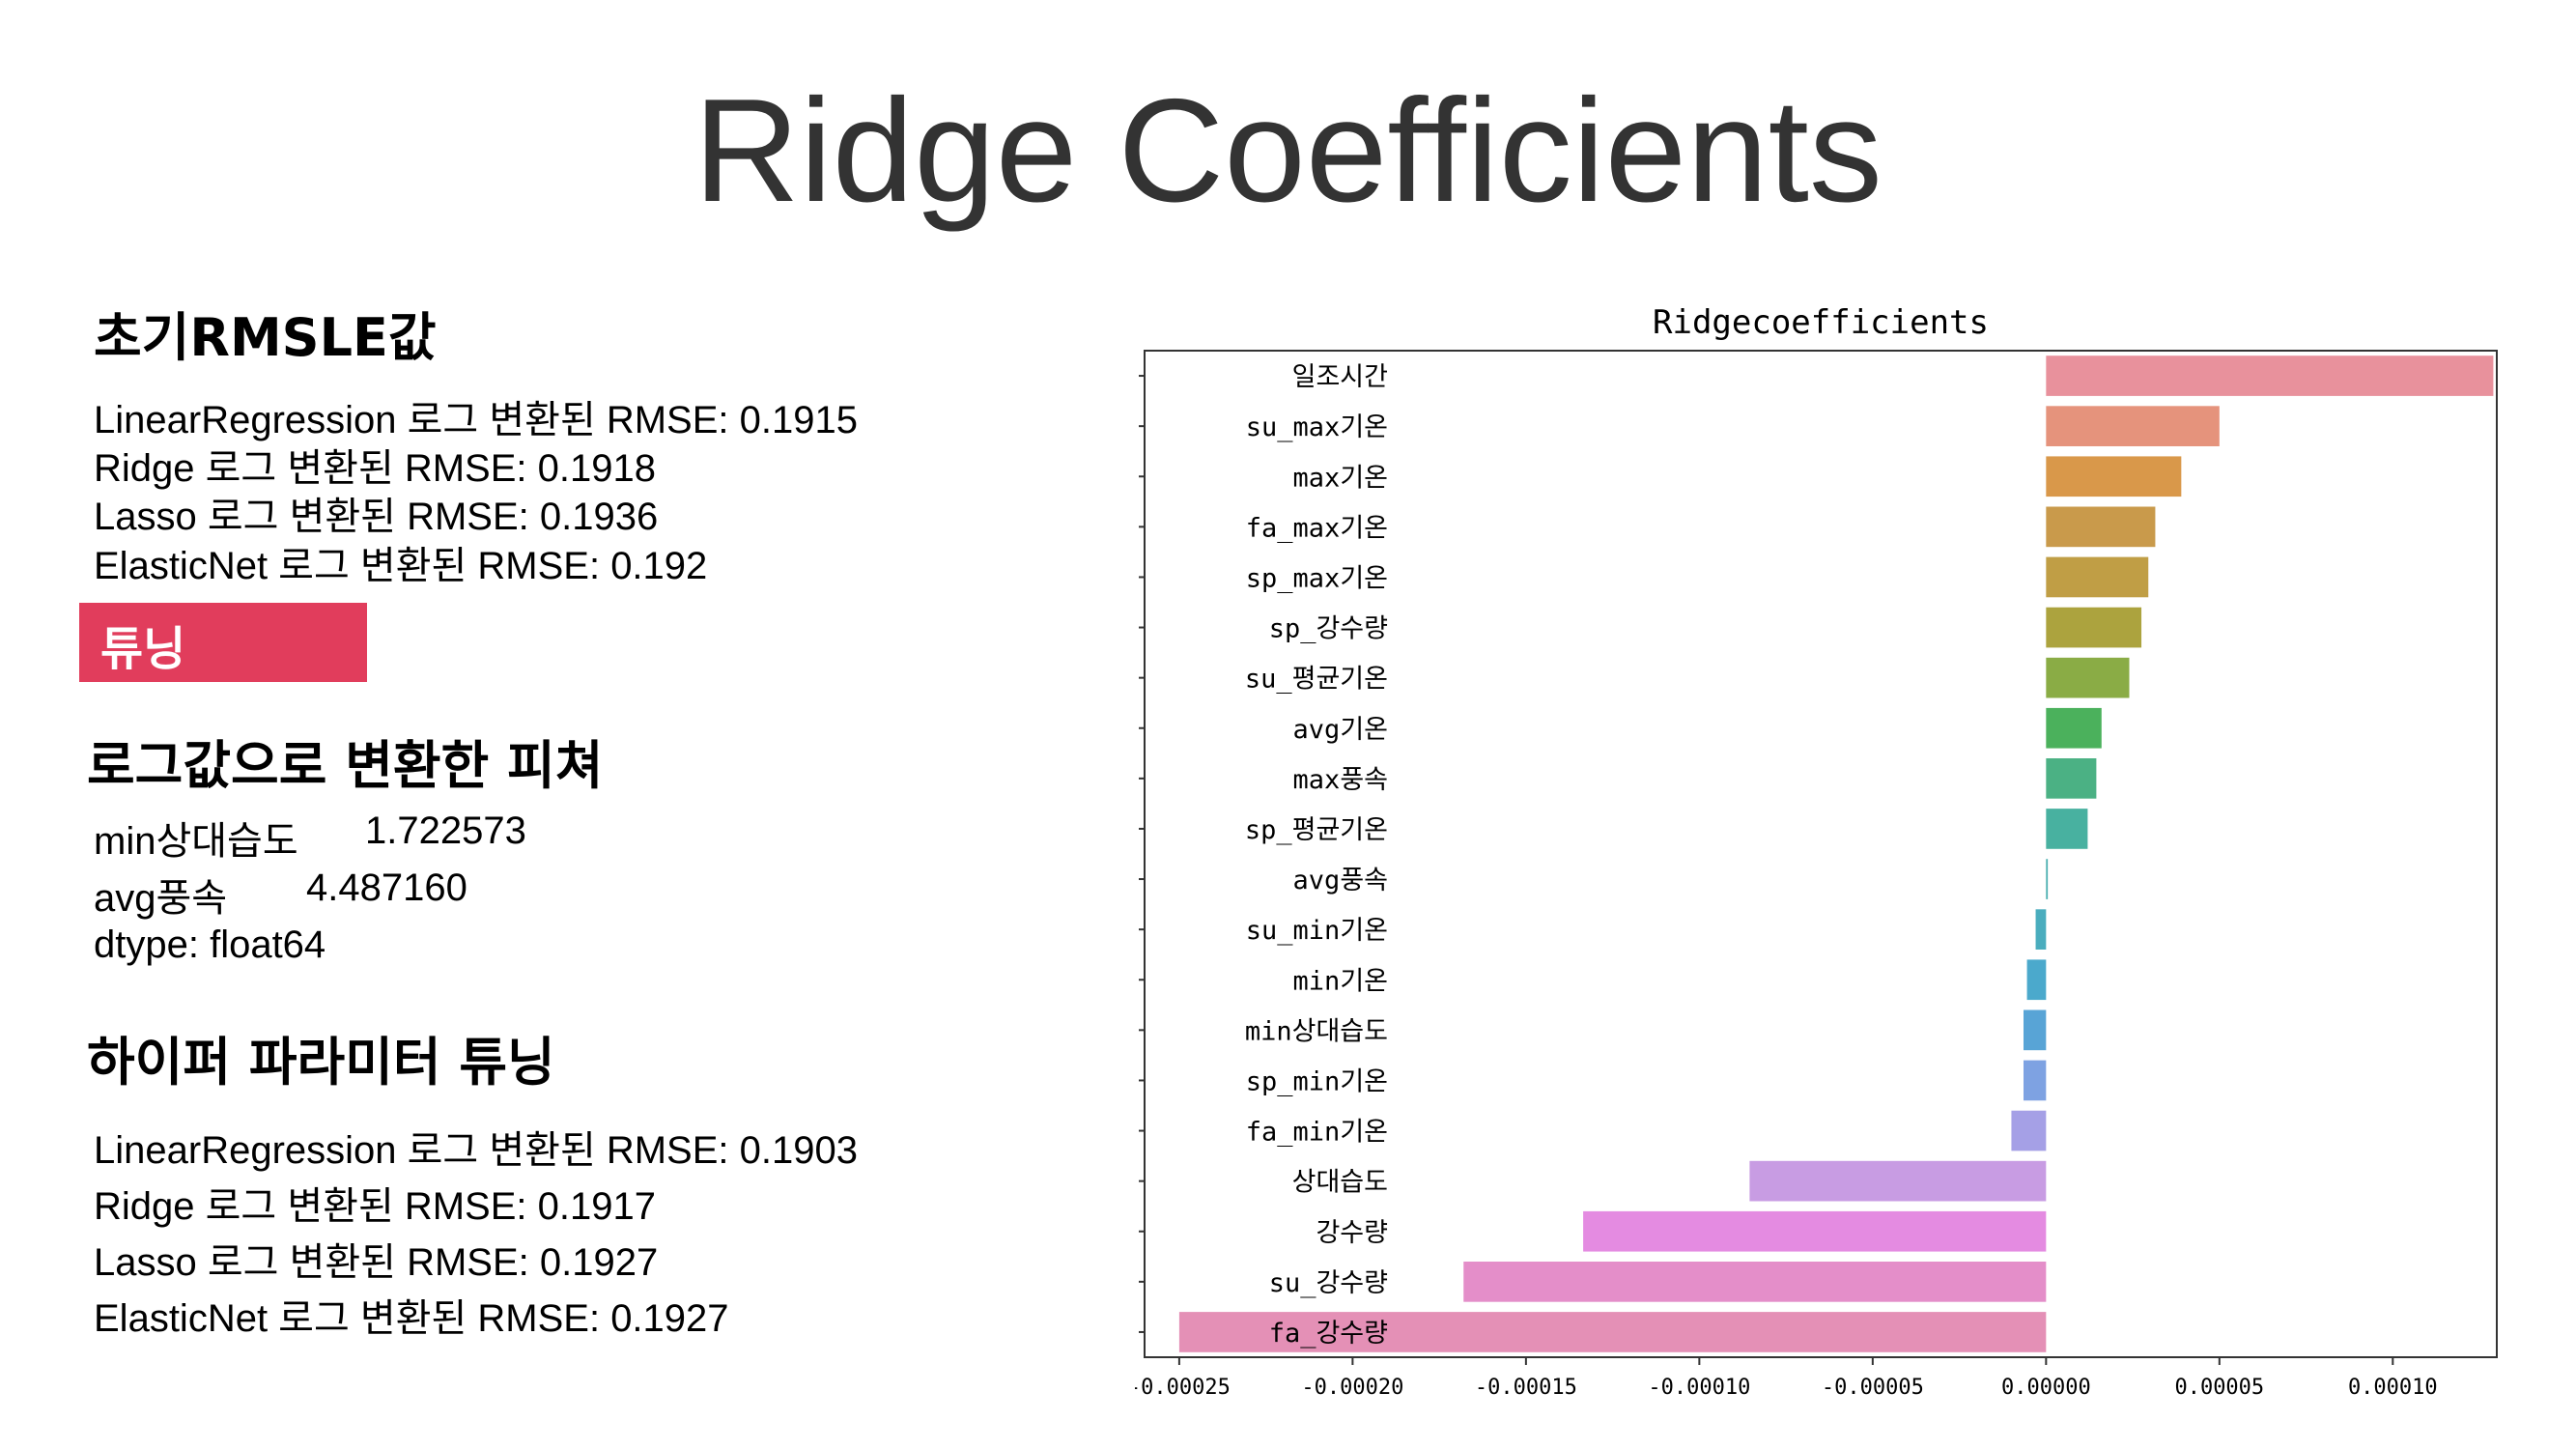  What do you see at coordinates (1873, 1388) in the screenshot?
I see `x-tick-label-5: -0.00005` at bounding box center [1873, 1388].